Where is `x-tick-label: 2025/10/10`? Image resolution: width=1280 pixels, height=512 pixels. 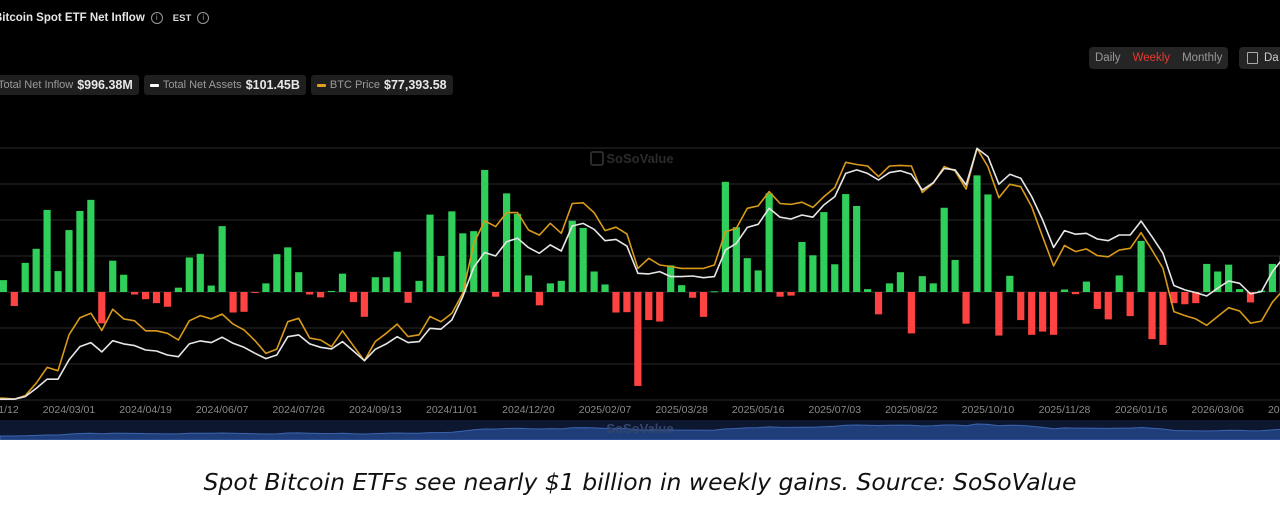
x-tick-label: 2025/10/10 is located at coordinates (988, 410).